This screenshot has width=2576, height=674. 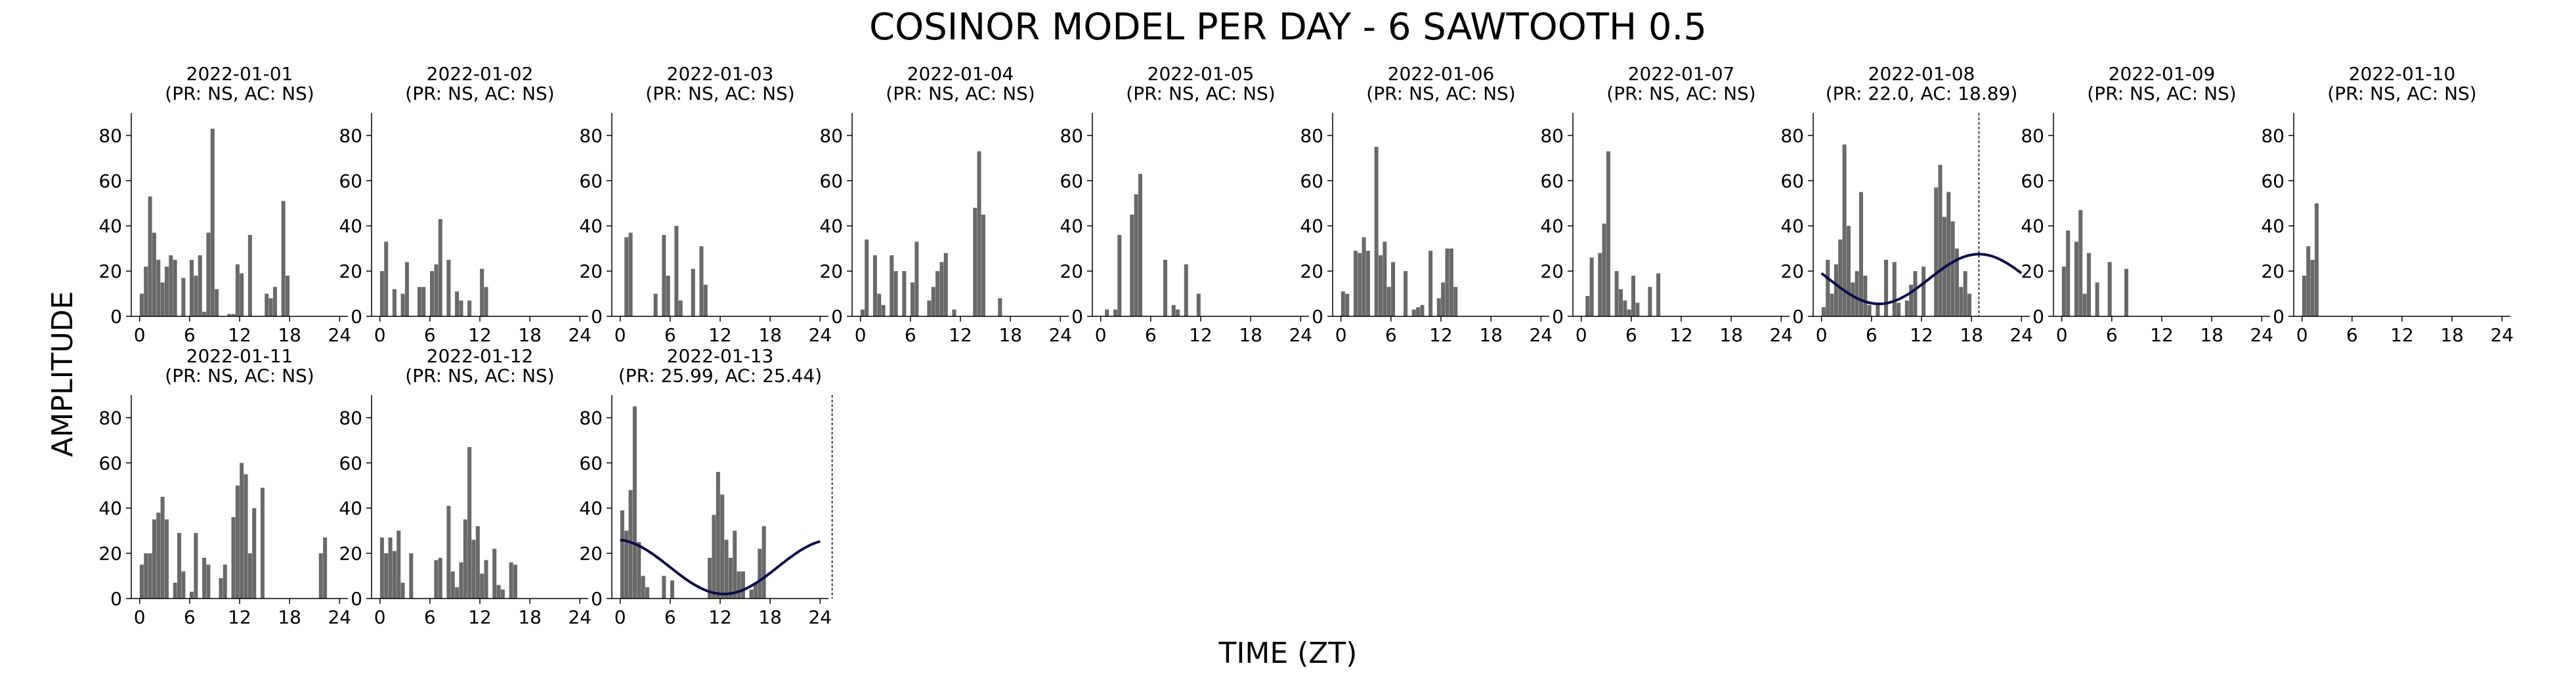 I want to click on panel-title: 2022-01-08, so click(x=1921, y=74).